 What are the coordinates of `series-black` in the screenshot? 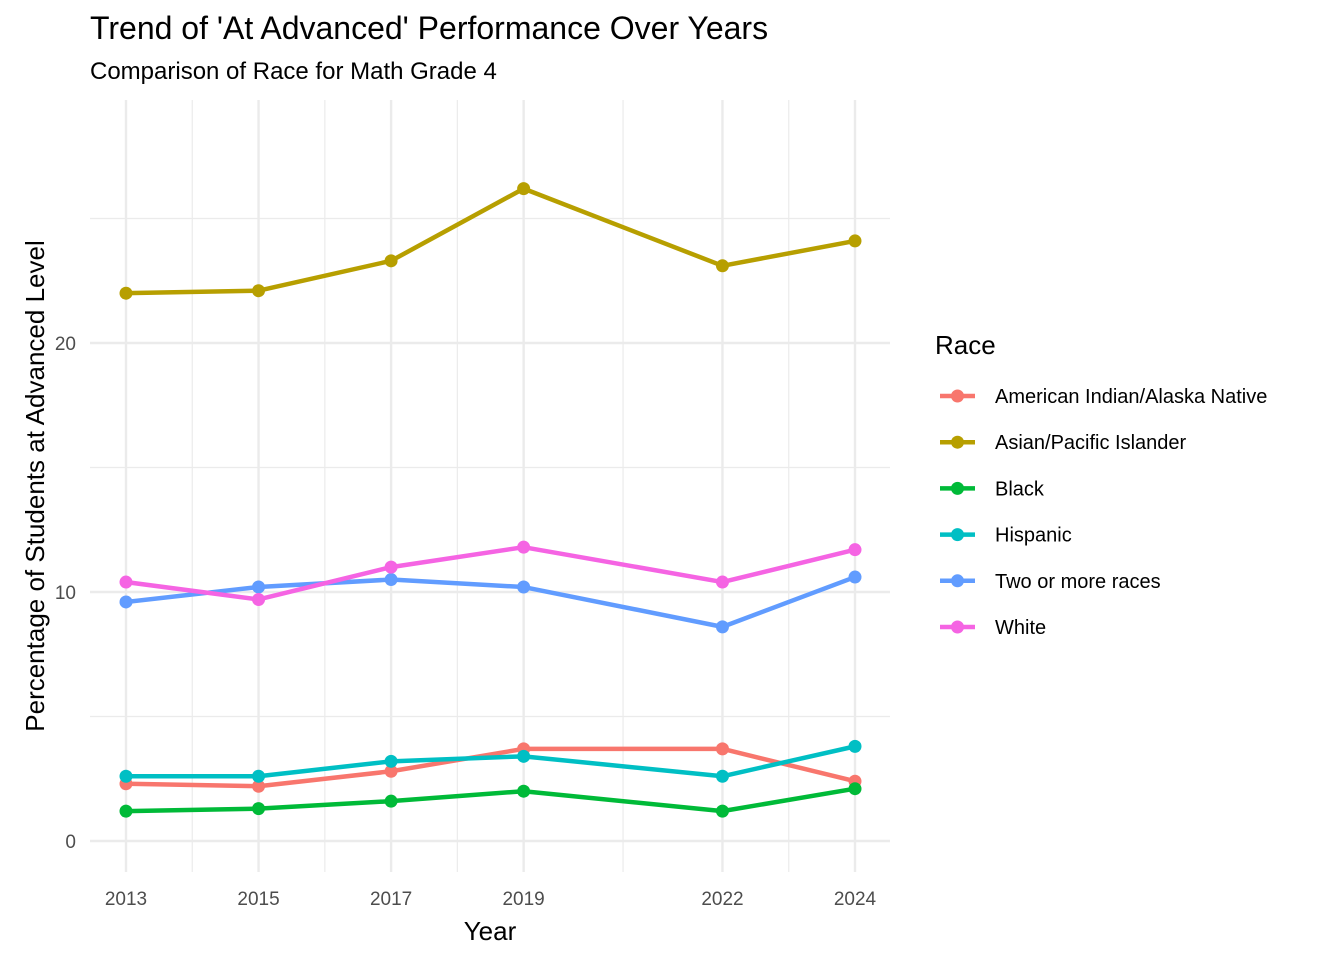 It's located at (490, 800).